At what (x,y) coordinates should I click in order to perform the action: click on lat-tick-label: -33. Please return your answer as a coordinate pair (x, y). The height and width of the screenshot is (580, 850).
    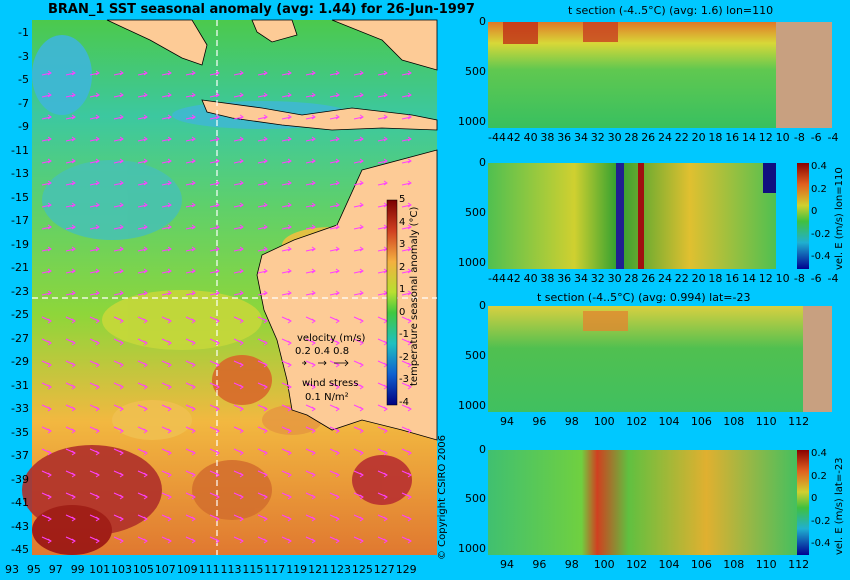
    Looking at the image, I should click on (20, 408).